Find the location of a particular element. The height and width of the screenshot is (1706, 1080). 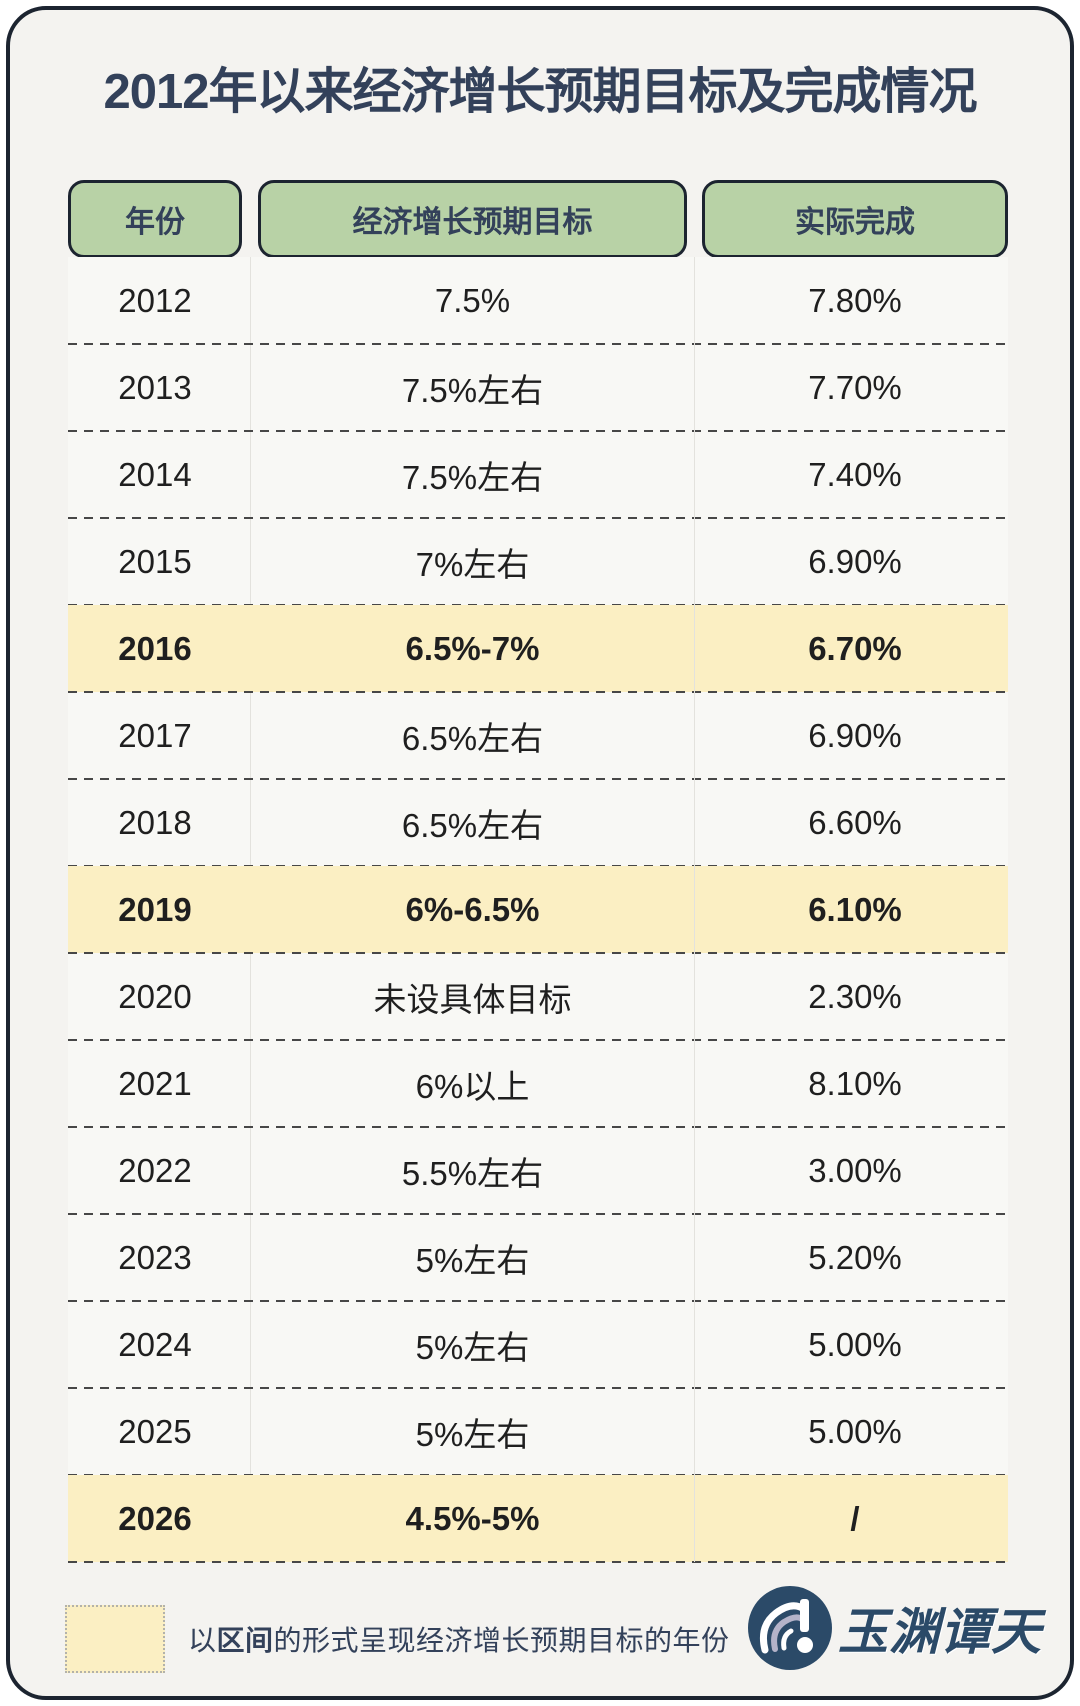

year-cell: 2026 is located at coordinates (155, 1518).